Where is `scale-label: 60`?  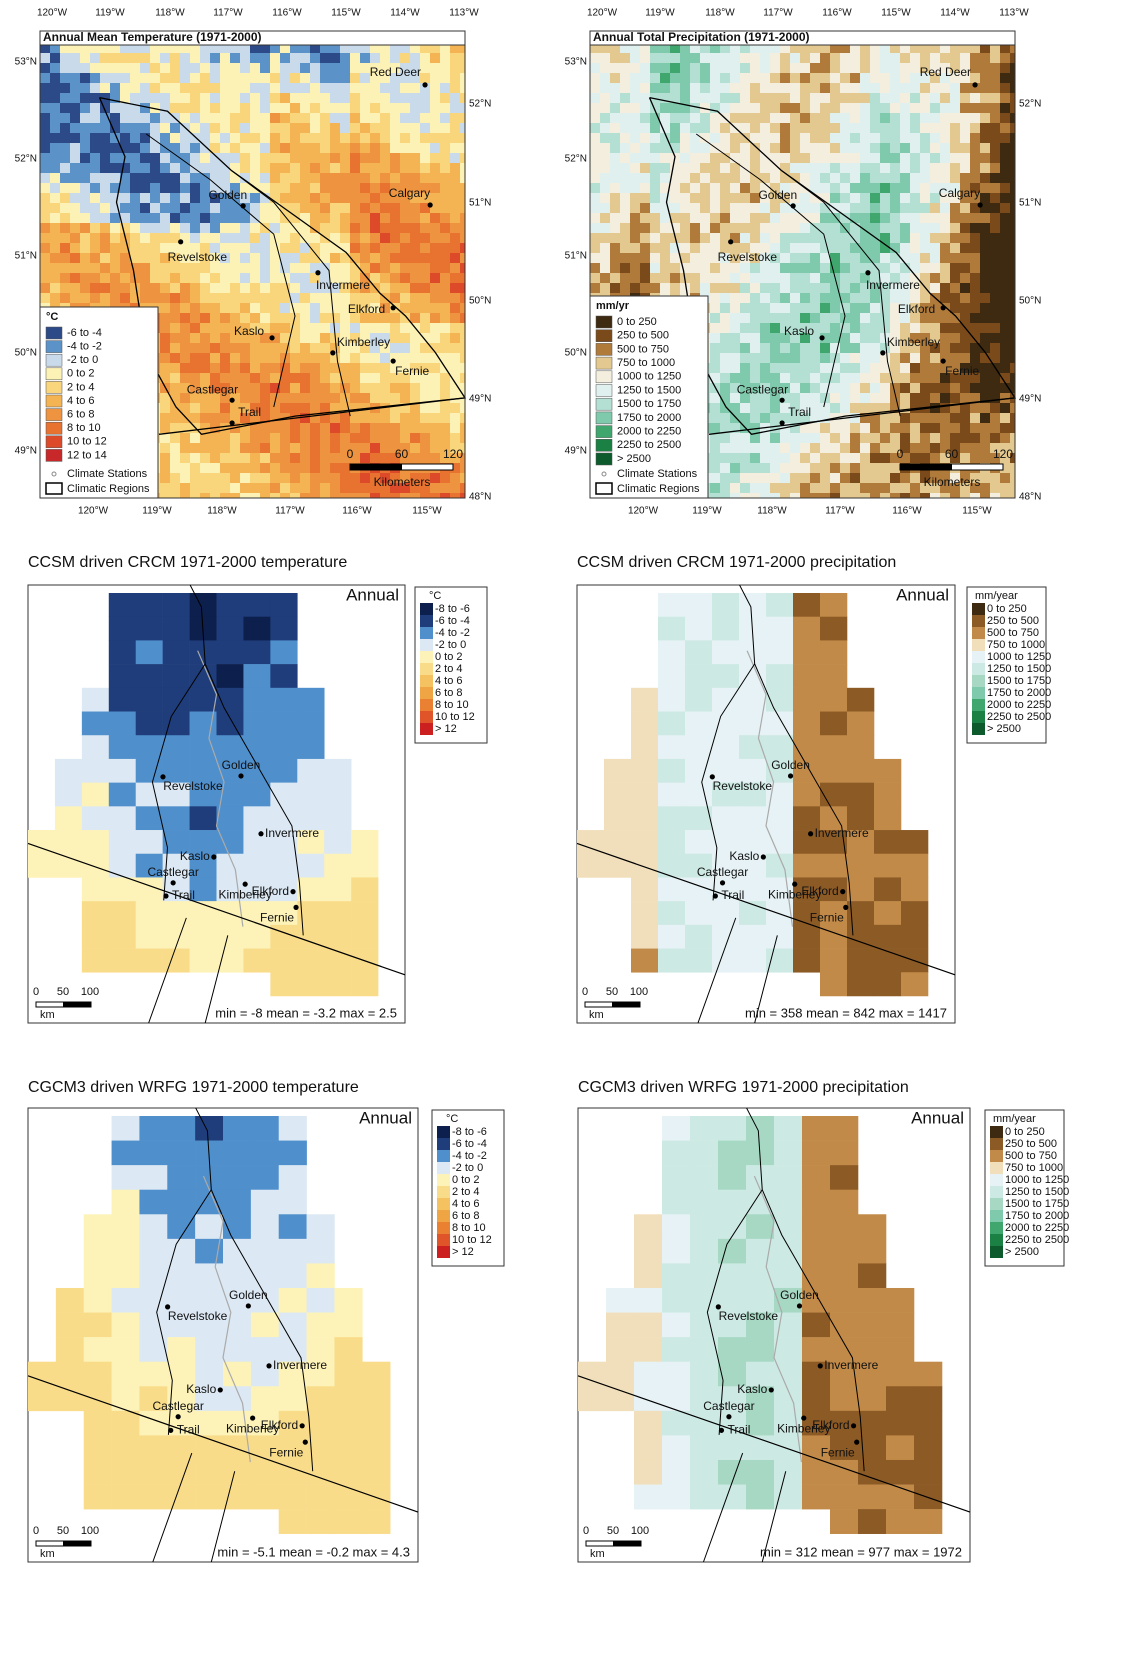 scale-label: 60 is located at coordinates (402, 454).